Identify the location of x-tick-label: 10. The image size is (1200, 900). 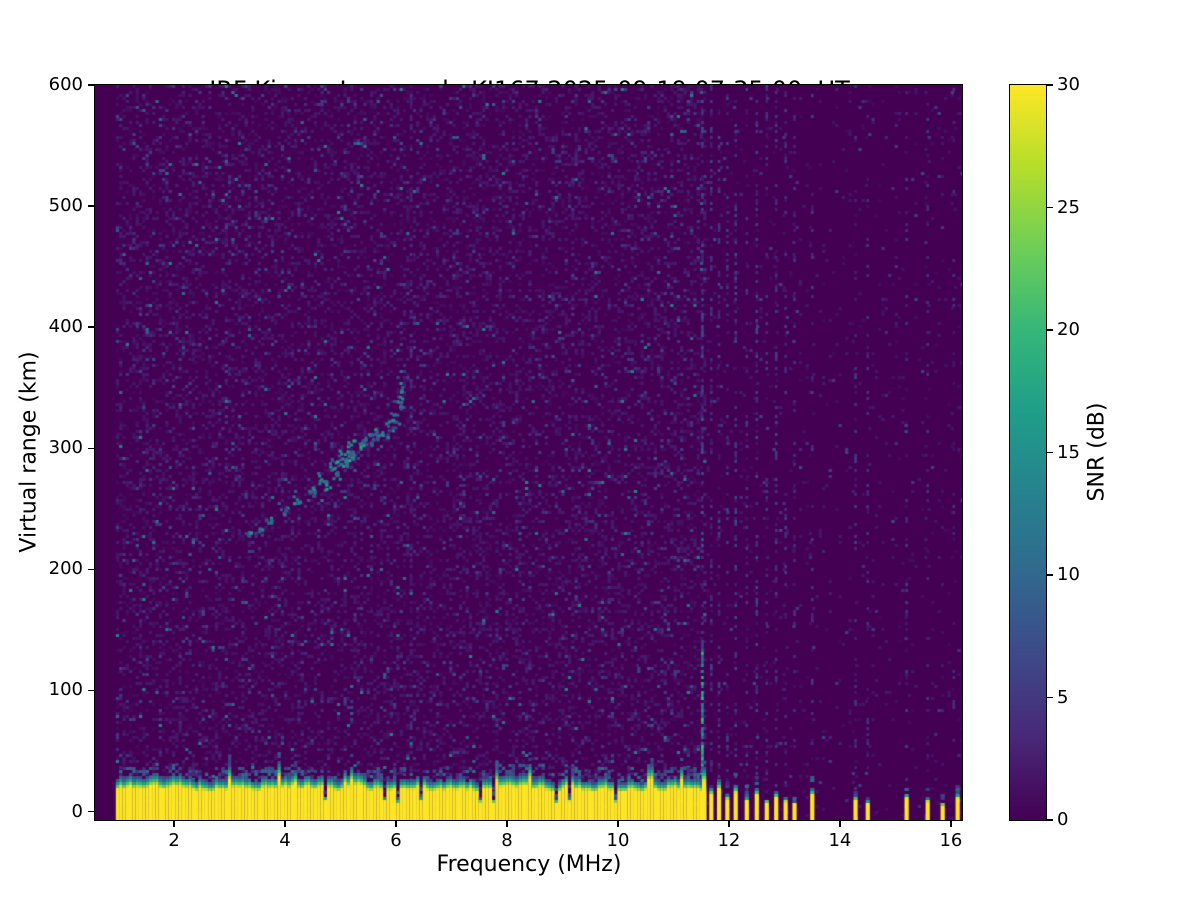
(618, 840).